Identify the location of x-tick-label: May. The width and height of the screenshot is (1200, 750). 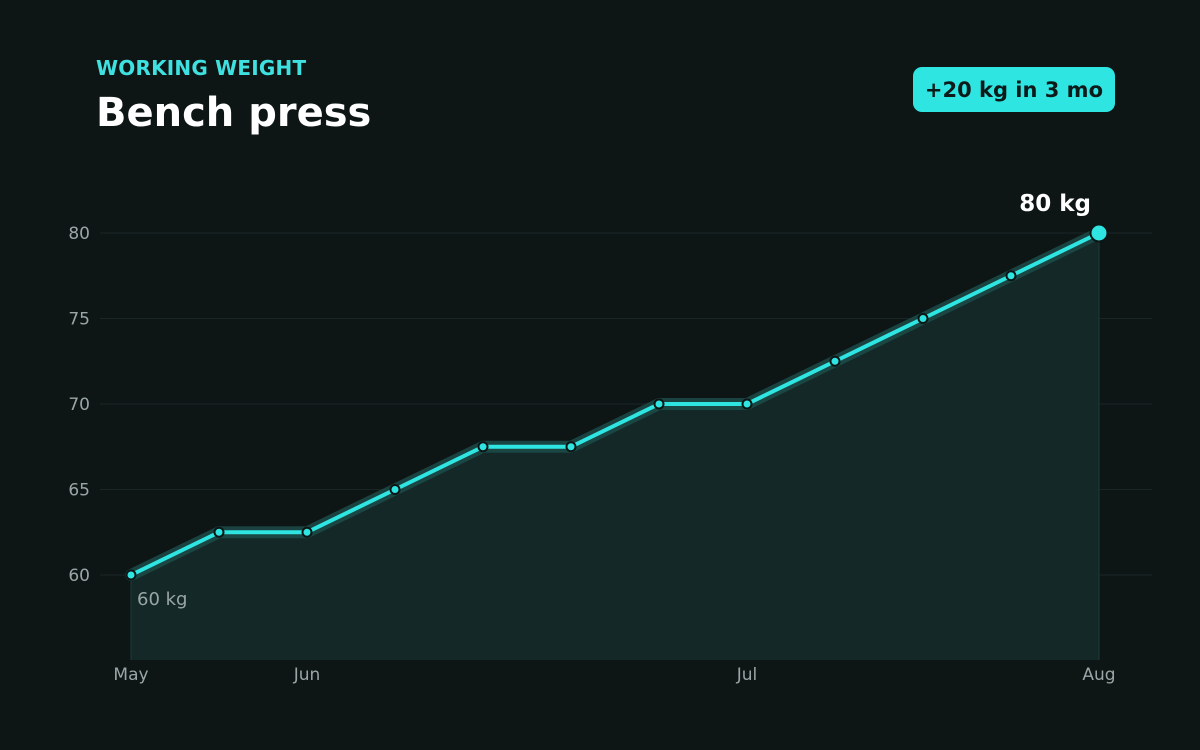
(130, 675).